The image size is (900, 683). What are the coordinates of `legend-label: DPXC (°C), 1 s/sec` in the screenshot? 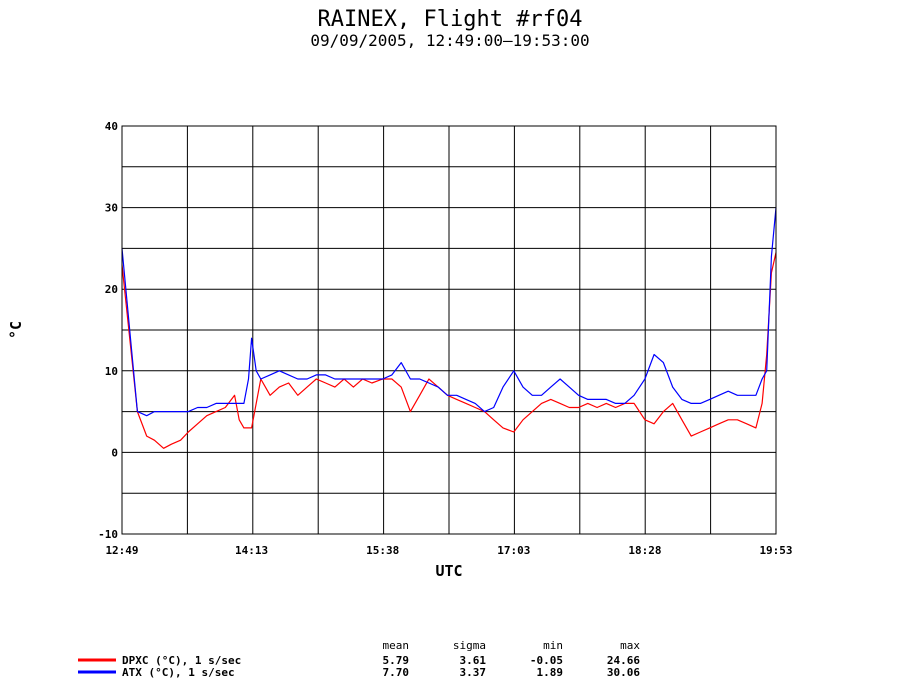 It's located at (181, 660).